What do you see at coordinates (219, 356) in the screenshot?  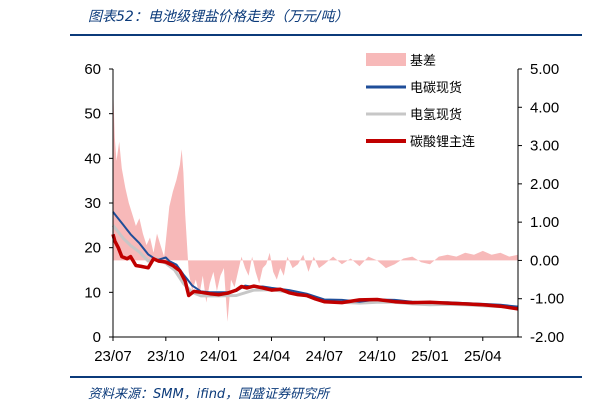 I see `x-tick-label: 24/01` at bounding box center [219, 356].